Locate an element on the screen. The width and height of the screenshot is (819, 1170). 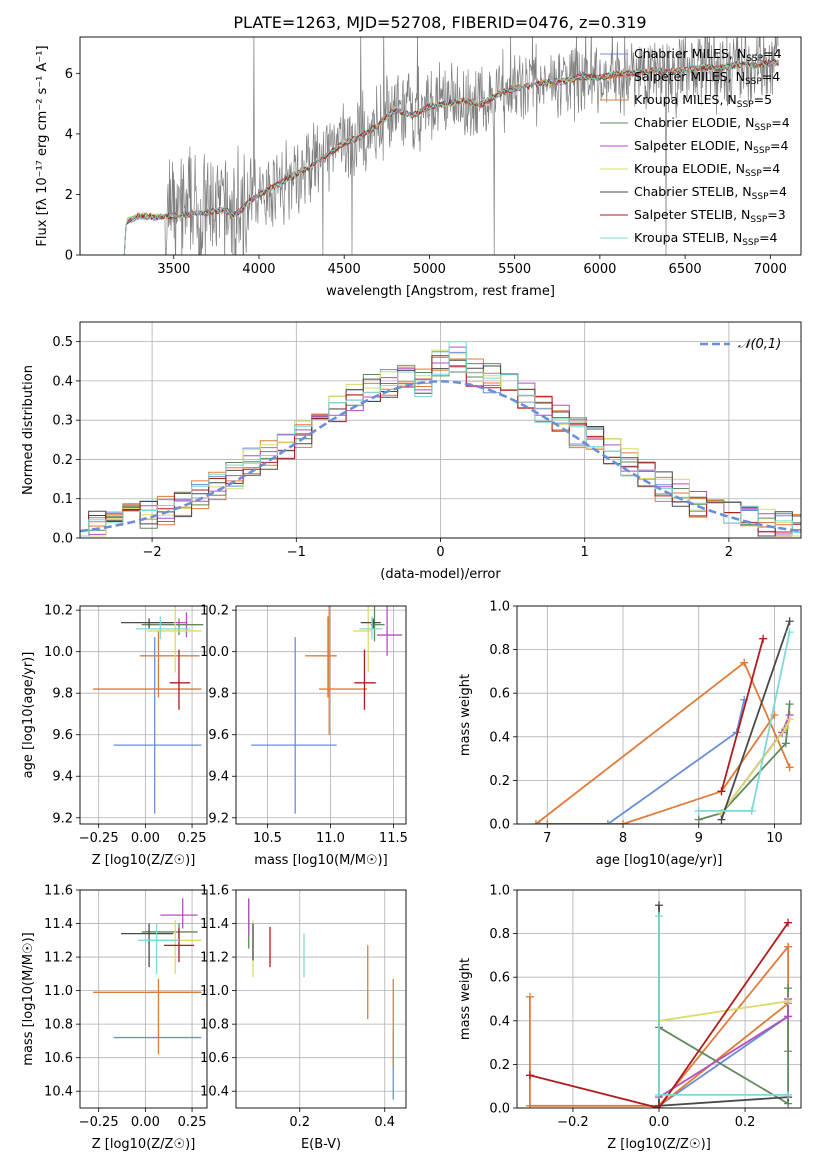
x-tick-label: 11.5 is located at coordinates (393, 838).